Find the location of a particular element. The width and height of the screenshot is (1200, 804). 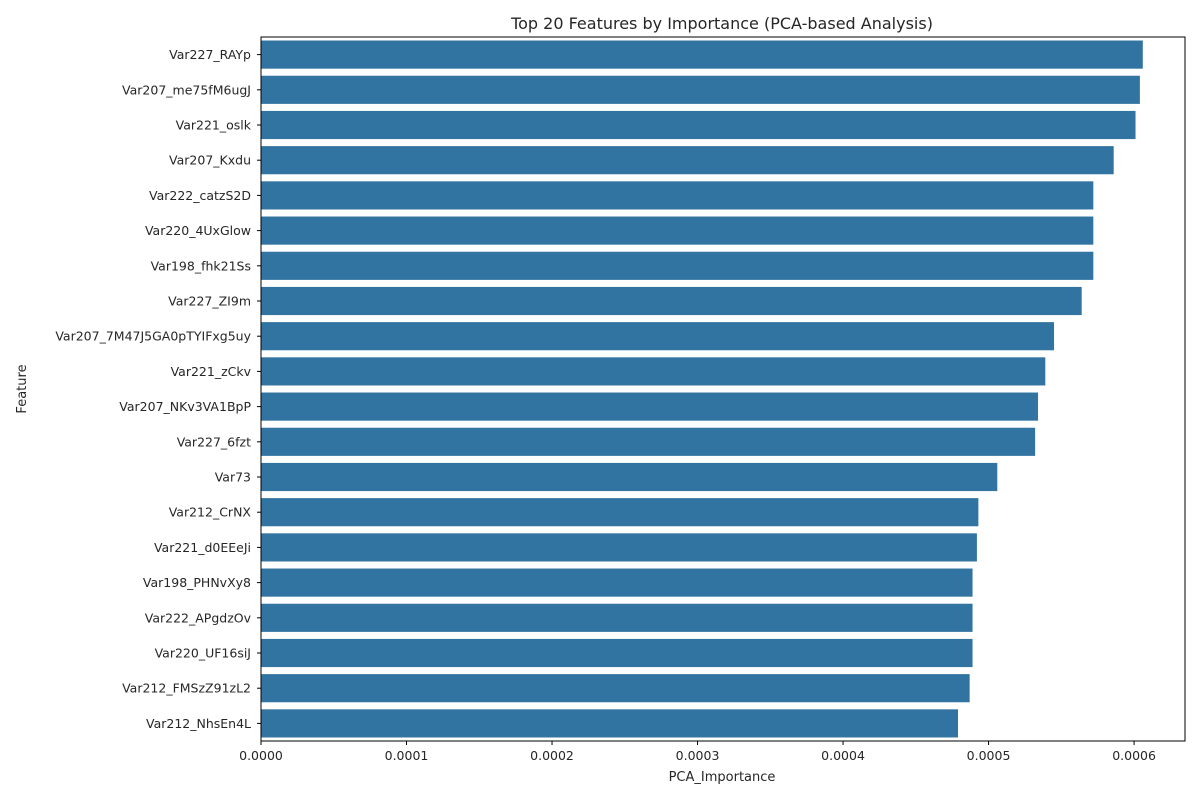

y-tick-label: Var207_NKv3VA1BpP is located at coordinates (185, 406).